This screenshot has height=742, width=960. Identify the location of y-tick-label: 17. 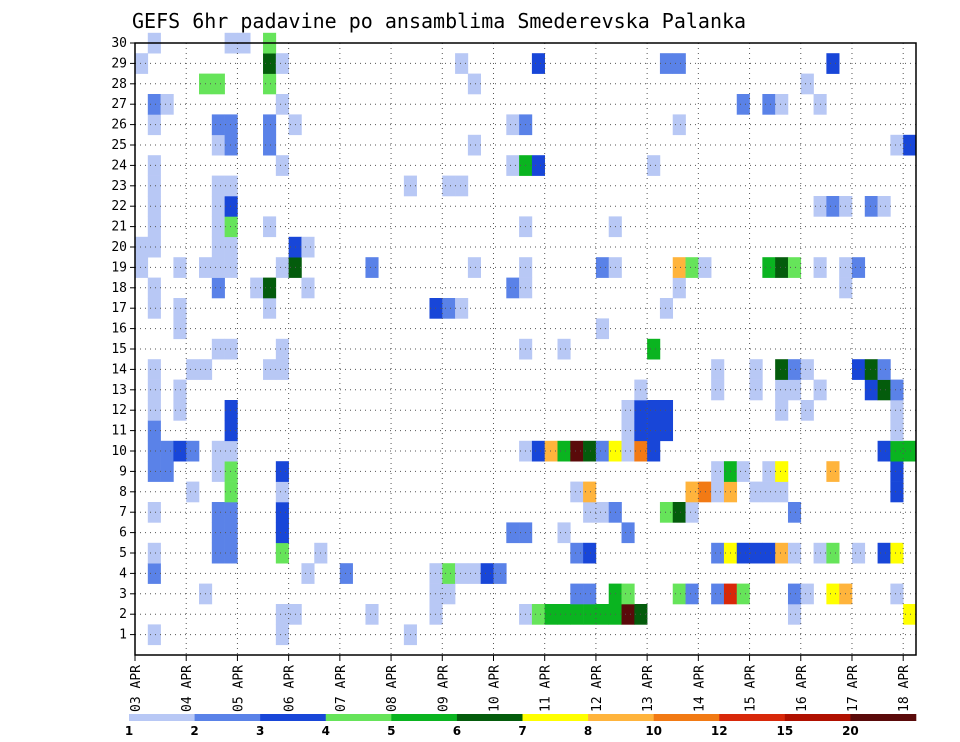
(119, 308).